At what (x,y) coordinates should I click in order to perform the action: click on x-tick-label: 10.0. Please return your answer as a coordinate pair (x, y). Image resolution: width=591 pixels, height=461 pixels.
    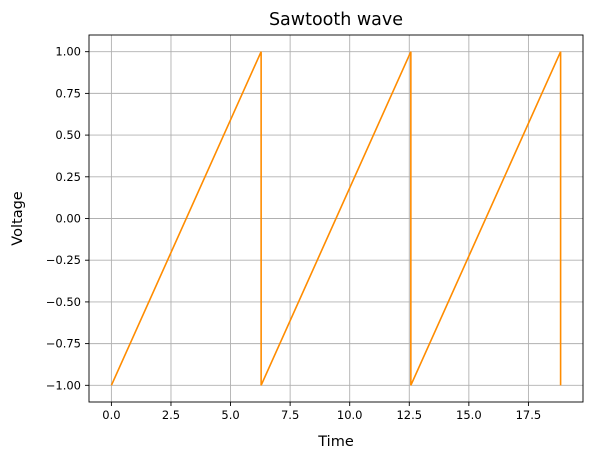
    Looking at the image, I should click on (350, 415).